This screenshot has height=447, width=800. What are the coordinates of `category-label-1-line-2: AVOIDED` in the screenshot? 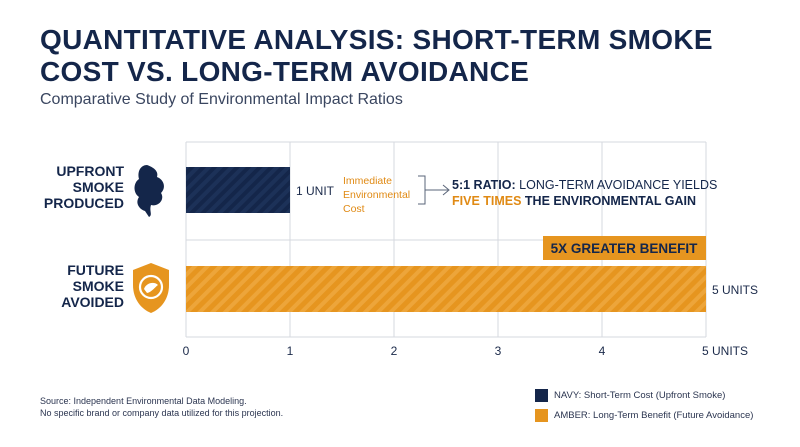 It's located at (92, 302).